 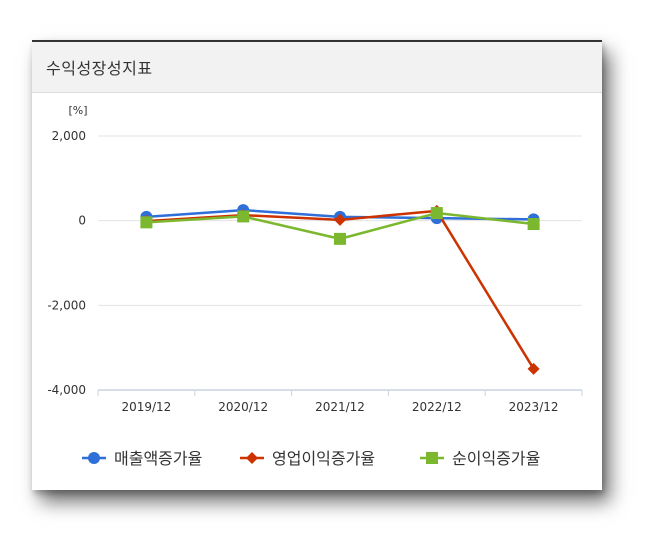 I want to click on y-tick-label: -4,000, so click(x=66, y=390).